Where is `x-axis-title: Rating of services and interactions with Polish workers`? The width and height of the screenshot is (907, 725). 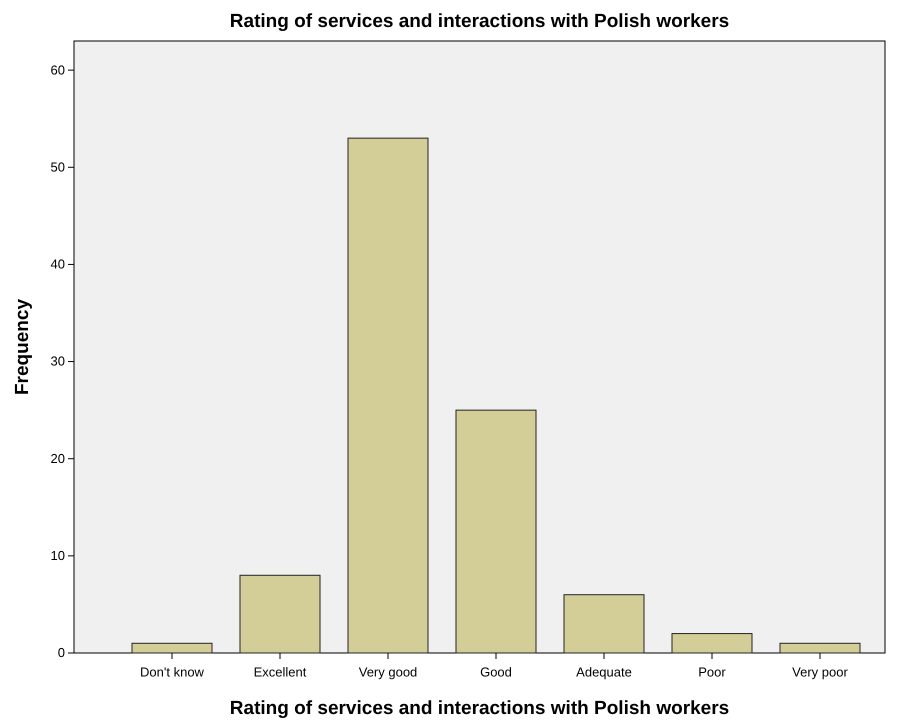 x-axis-title: Rating of services and interactions with Polish workers is located at coordinates (480, 708).